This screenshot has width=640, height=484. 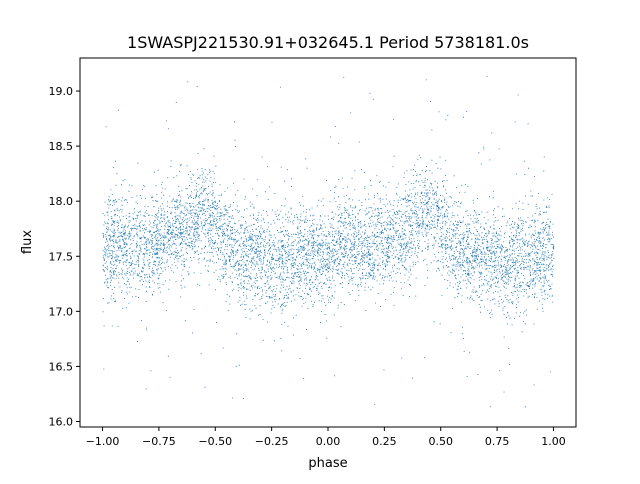 I want to click on x-tick-label: 1.00, so click(x=553, y=441).